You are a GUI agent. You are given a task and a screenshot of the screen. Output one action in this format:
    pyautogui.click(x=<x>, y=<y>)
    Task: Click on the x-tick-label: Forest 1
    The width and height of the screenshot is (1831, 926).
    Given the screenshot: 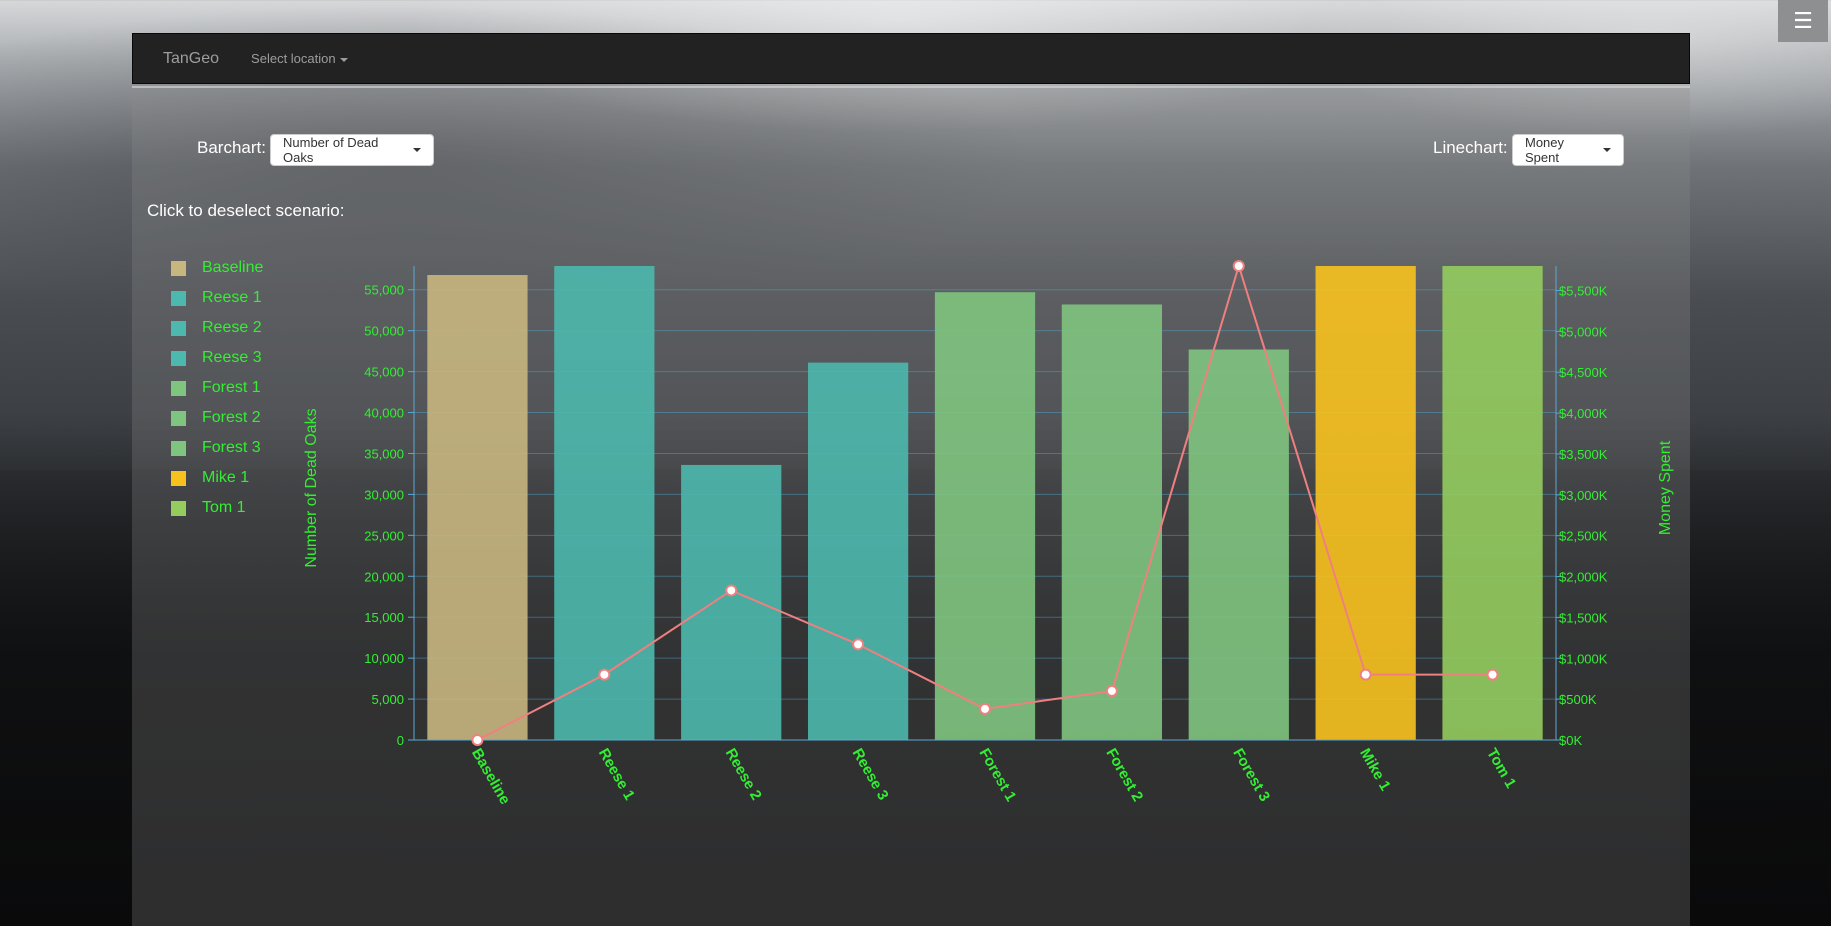 What is the action you would take?
    pyautogui.click(x=998, y=775)
    